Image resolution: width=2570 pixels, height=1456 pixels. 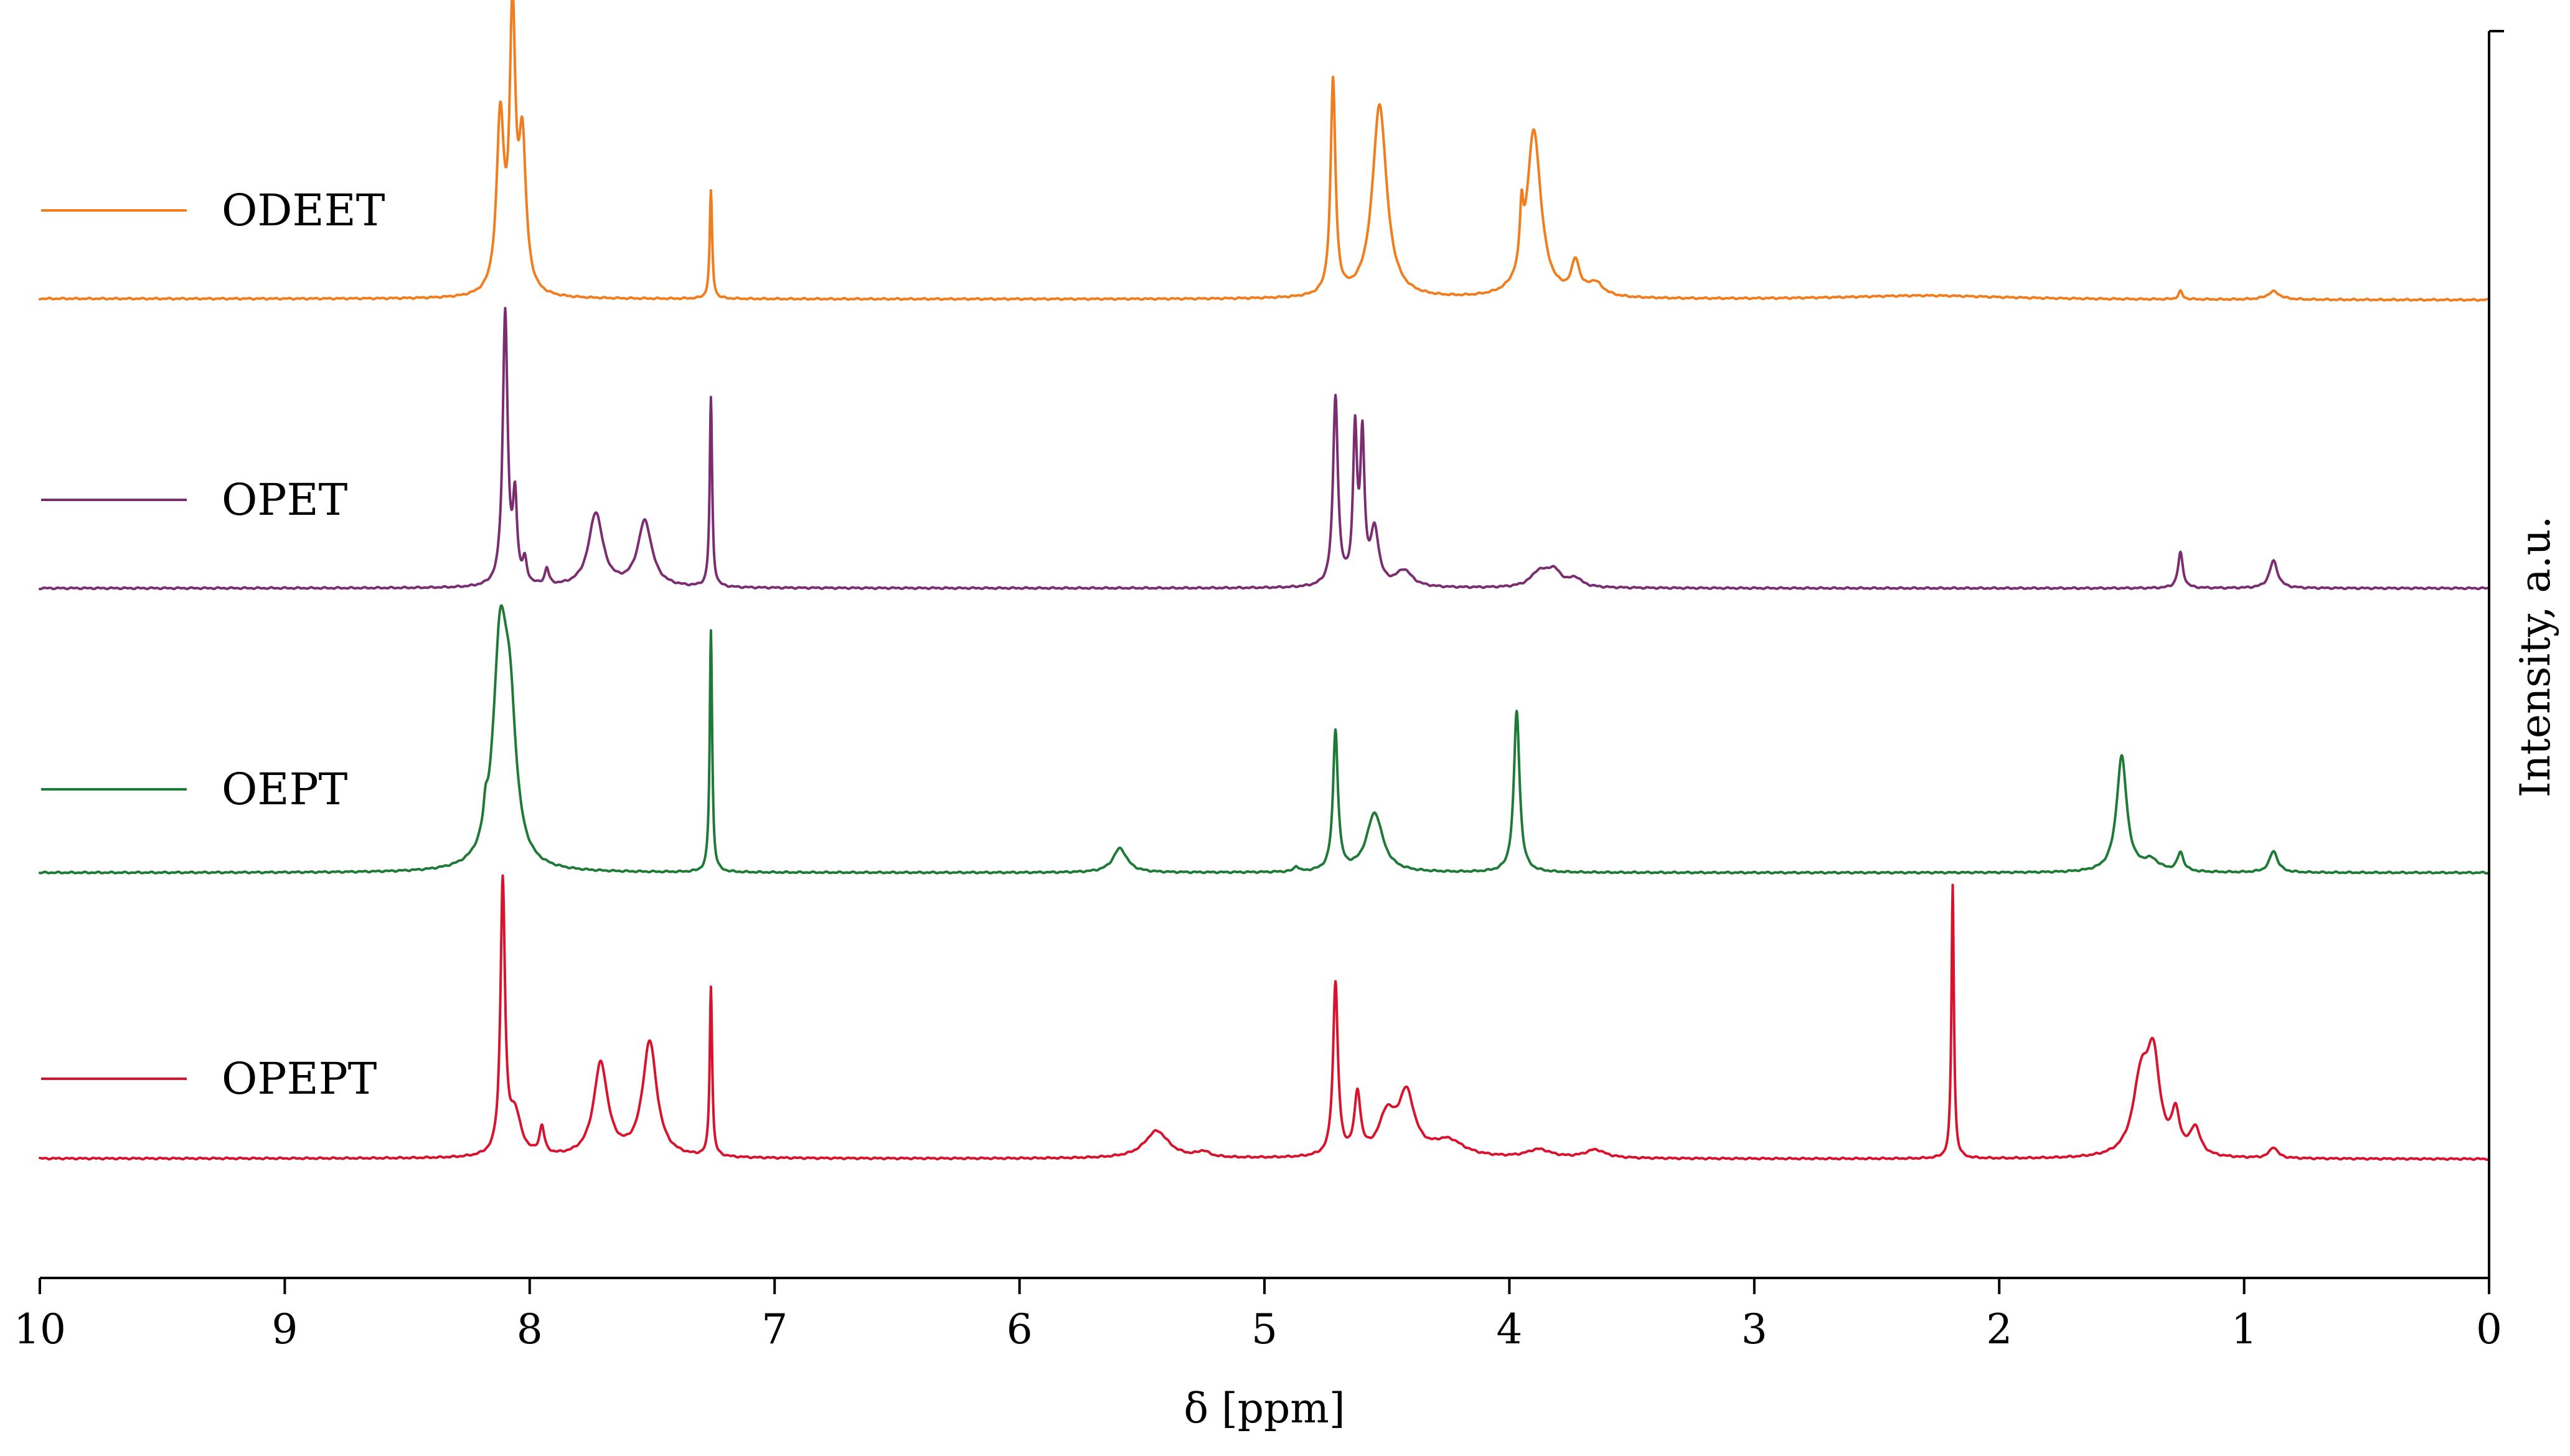 I want to click on x-tick-label: 7, so click(x=775, y=1329).